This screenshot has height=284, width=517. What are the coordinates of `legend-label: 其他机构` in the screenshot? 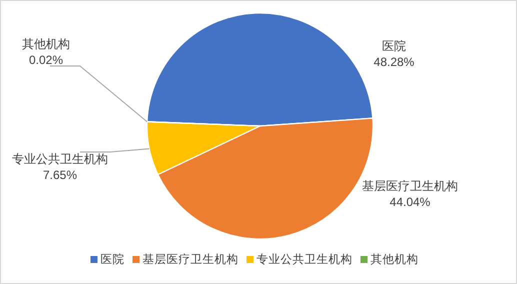 It's located at (394, 259).